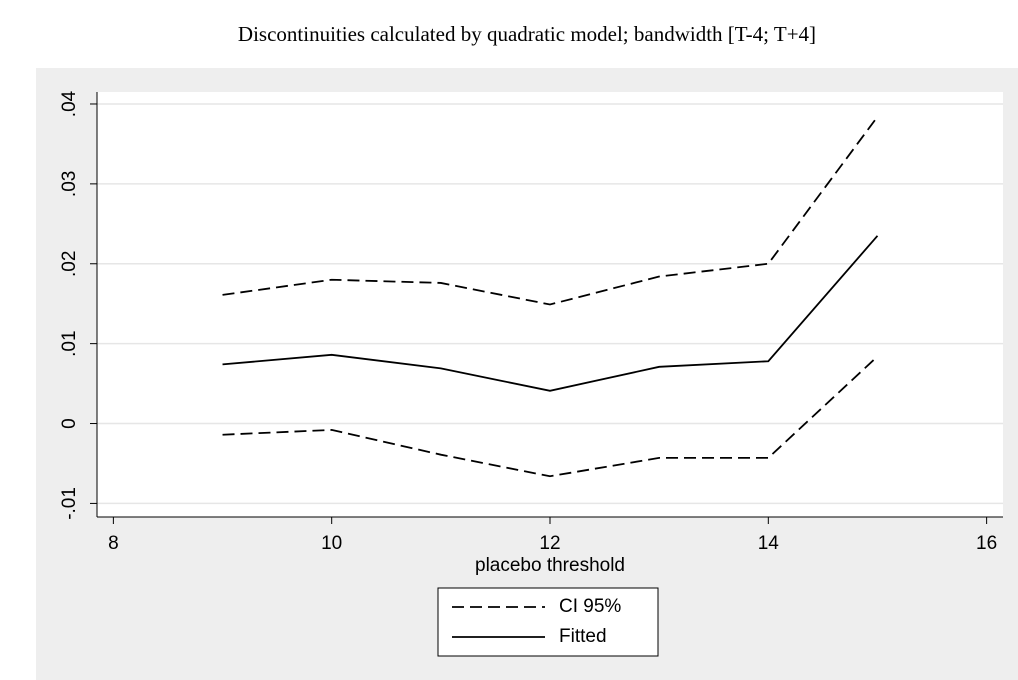  Describe the element at coordinates (590, 606) in the screenshot. I see `legend-label: CI 95%` at that location.